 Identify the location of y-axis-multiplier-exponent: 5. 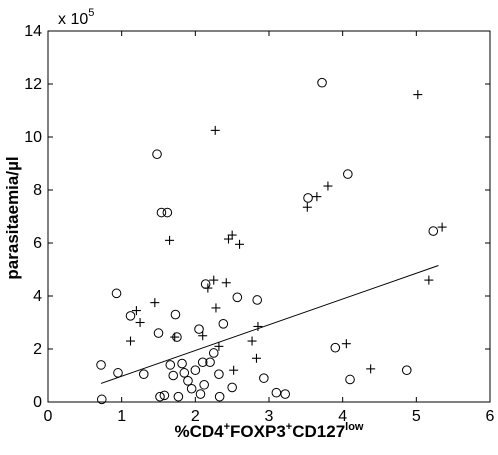
(91, 13).